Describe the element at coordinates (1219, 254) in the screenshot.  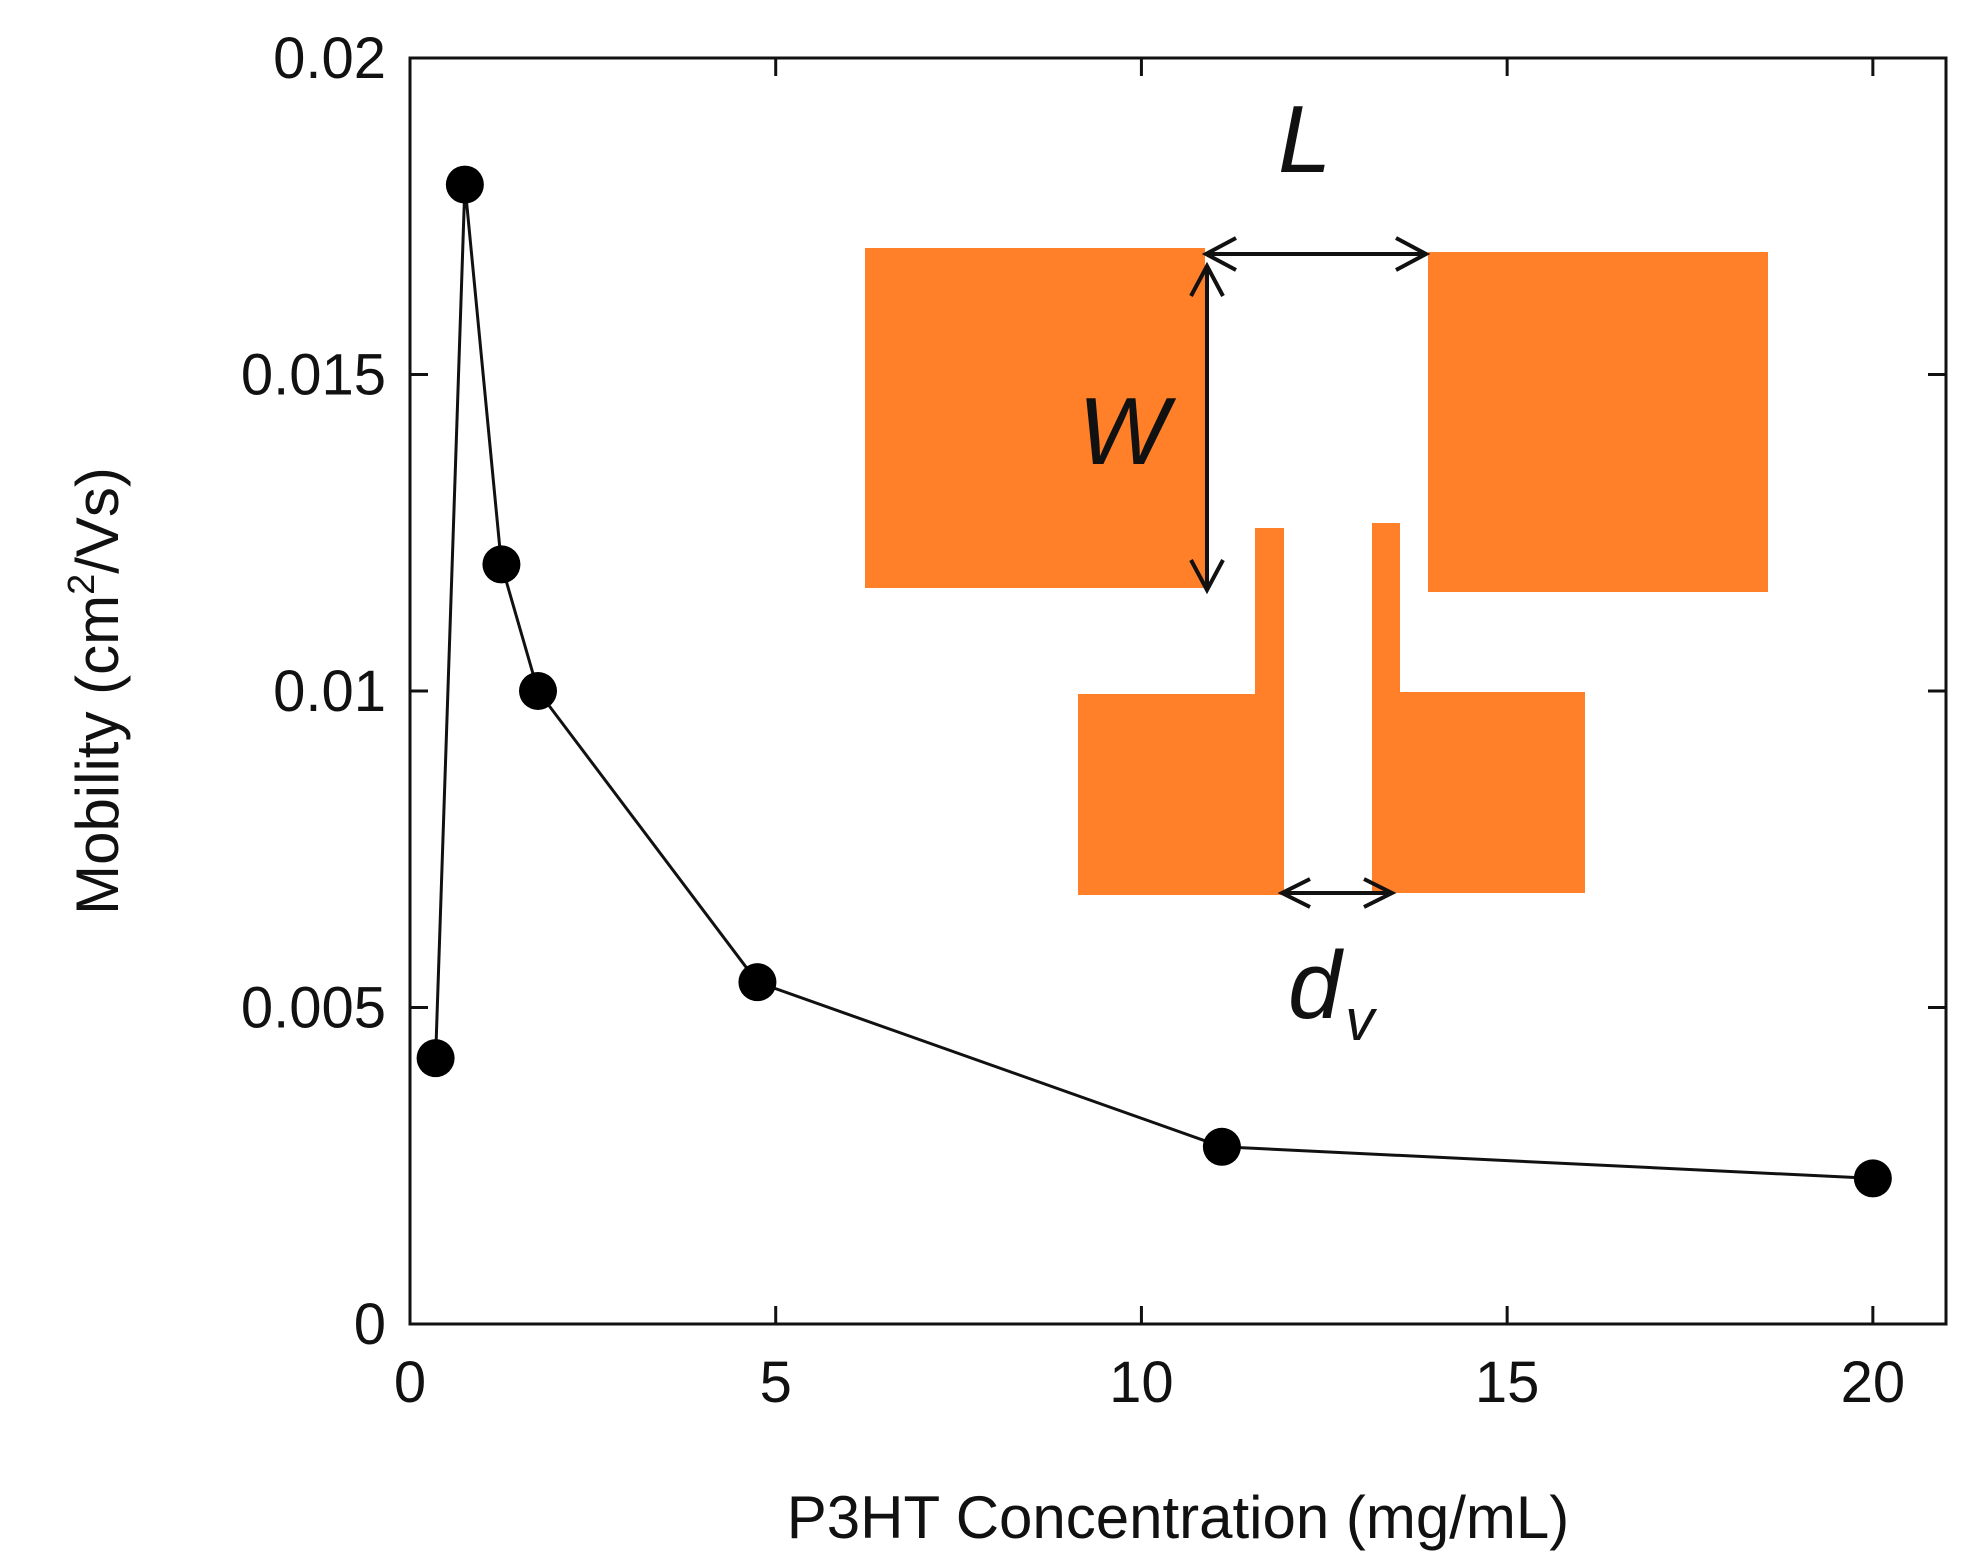
I see `inset-L-arrowhead-left` at that location.